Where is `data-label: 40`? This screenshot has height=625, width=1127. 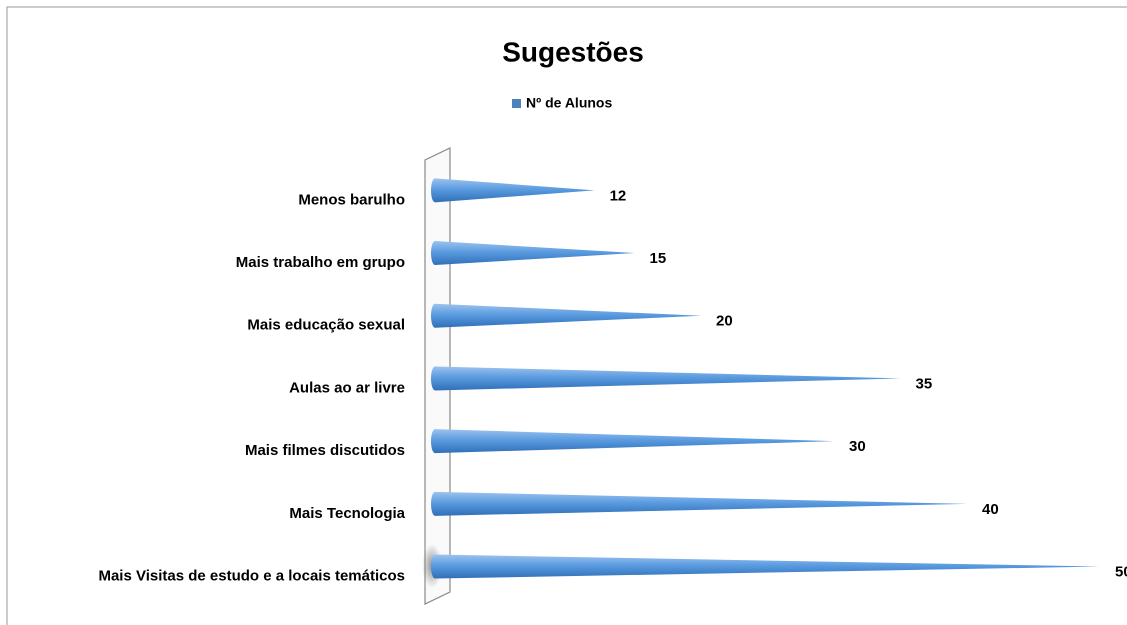
data-label: 40 is located at coordinates (990, 509).